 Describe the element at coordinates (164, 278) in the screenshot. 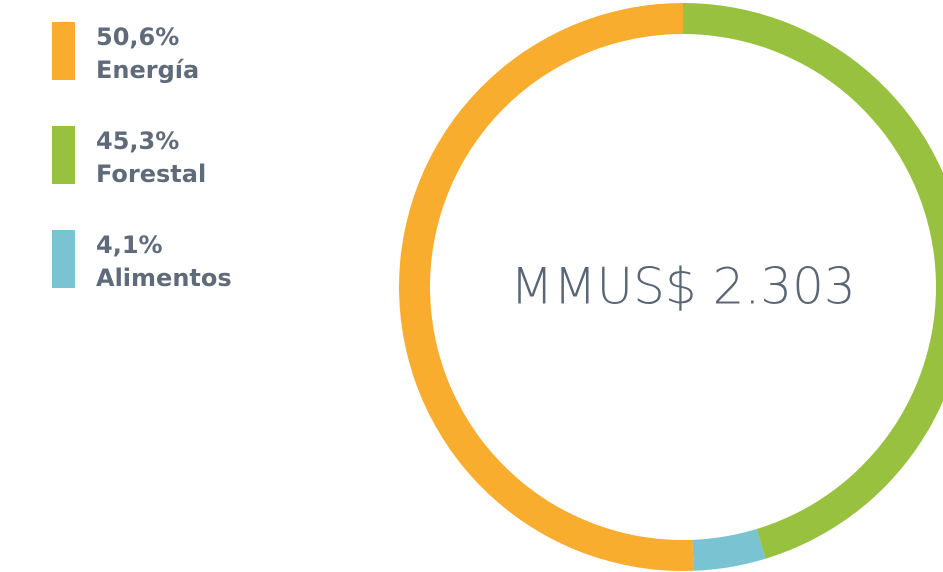

I see `legend-label: Alimentos` at that location.